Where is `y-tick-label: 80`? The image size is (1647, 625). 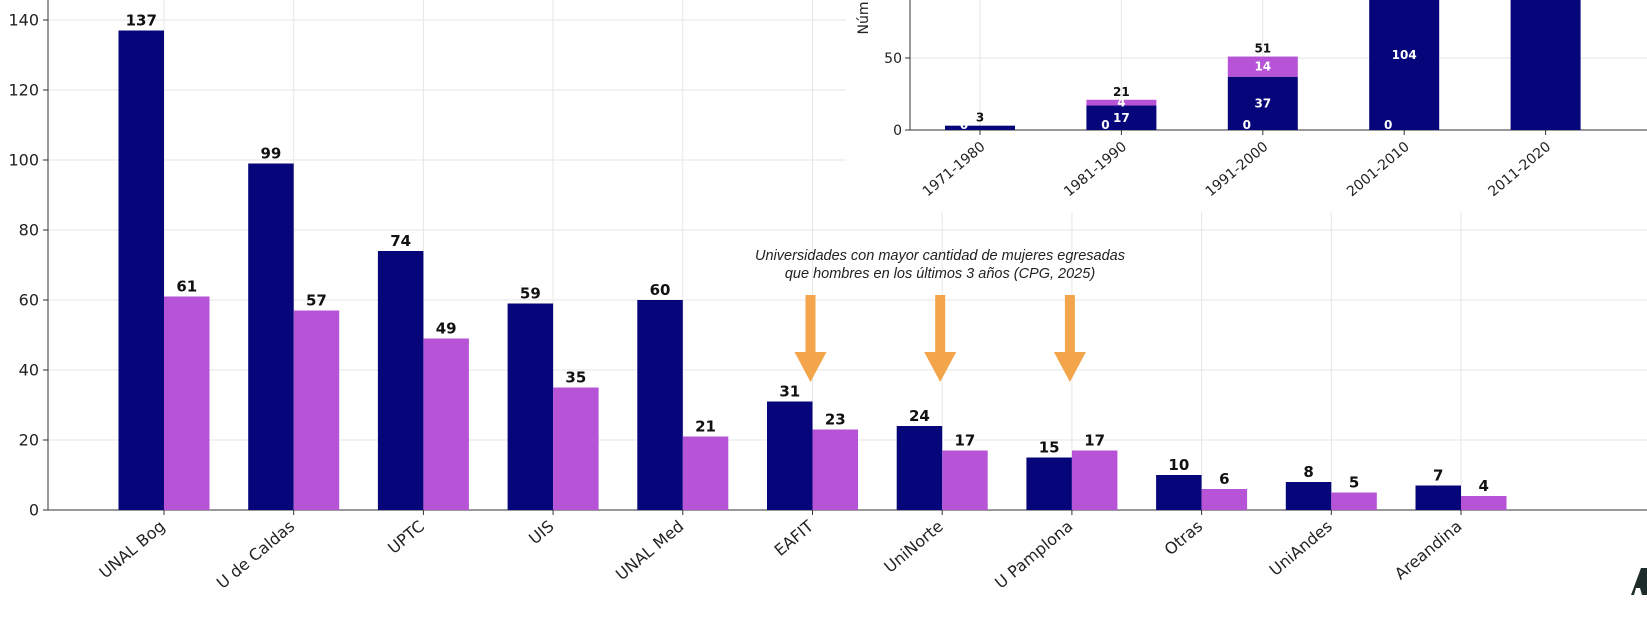
y-tick-label: 80 is located at coordinates (29, 230).